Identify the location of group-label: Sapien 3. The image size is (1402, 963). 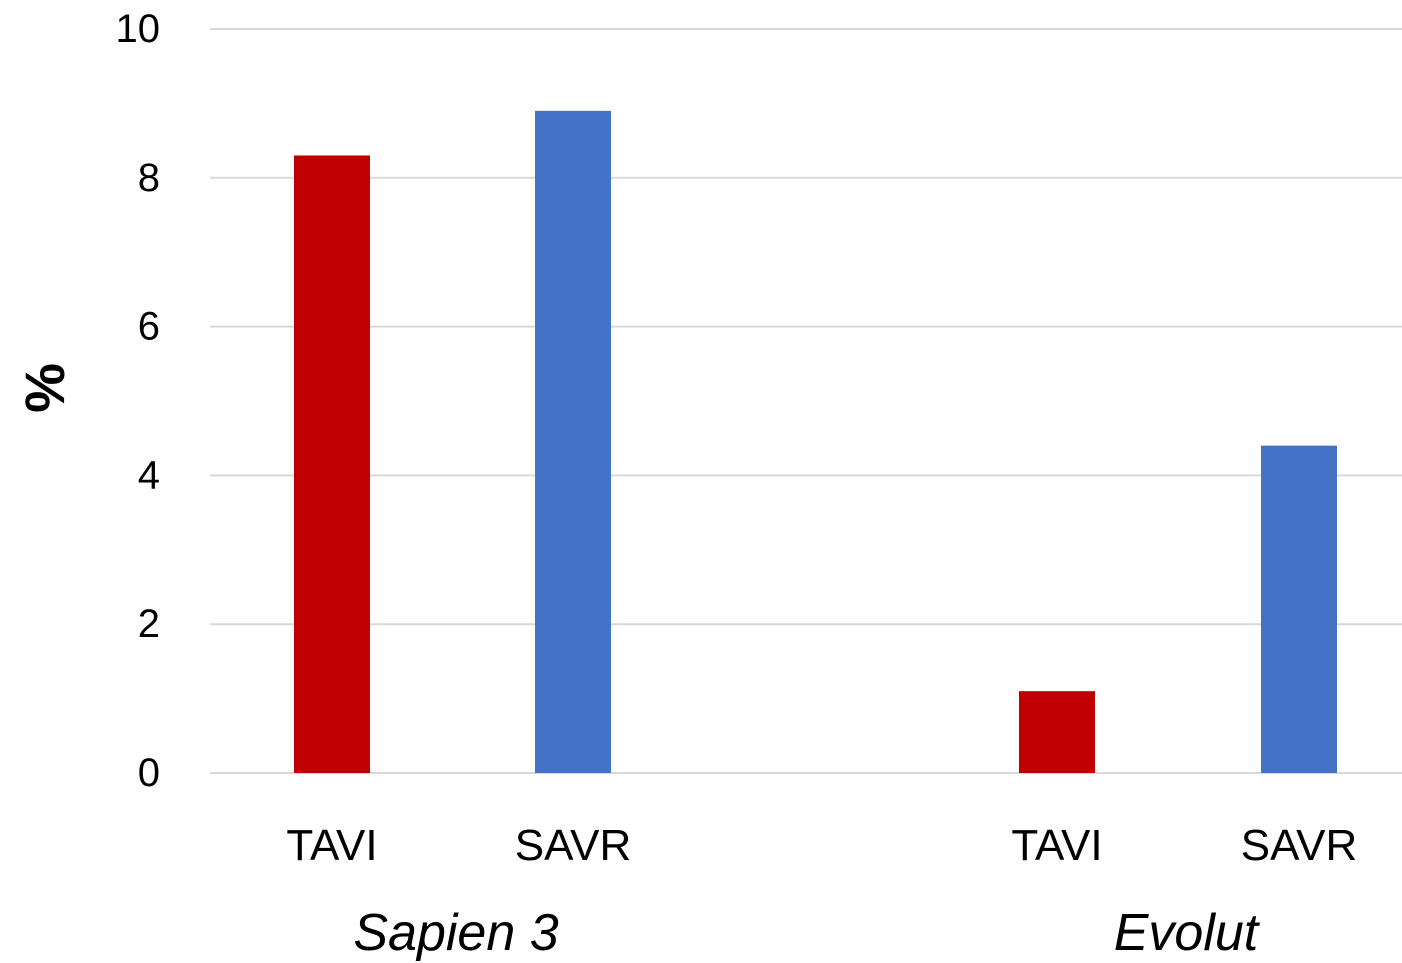
(455, 933).